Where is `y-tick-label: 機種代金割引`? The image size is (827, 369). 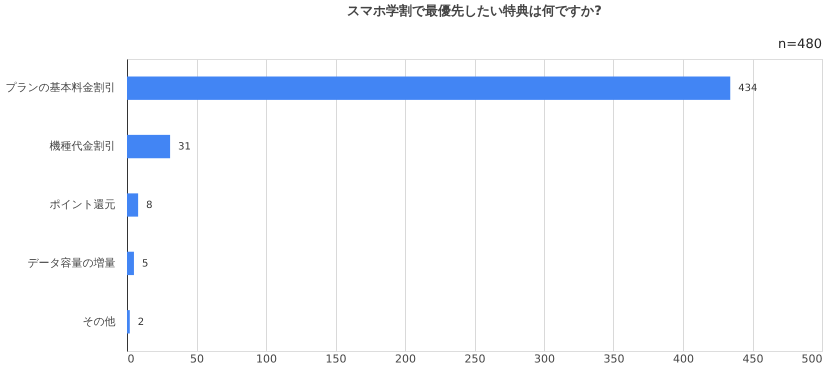 y-tick-label: 機種代金割引 is located at coordinates (83, 146).